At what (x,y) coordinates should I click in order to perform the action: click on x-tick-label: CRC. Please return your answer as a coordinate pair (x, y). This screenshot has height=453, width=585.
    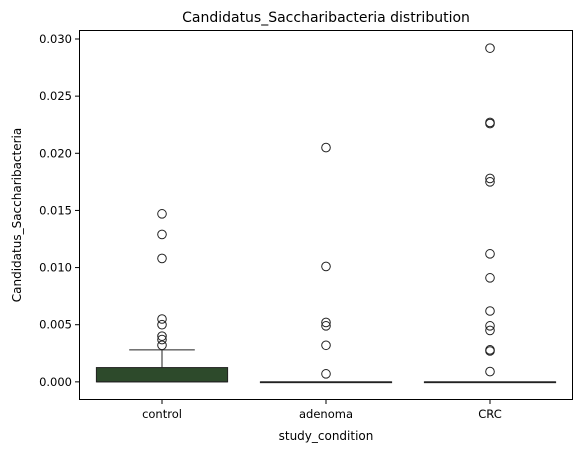
    Looking at the image, I should click on (489, 414).